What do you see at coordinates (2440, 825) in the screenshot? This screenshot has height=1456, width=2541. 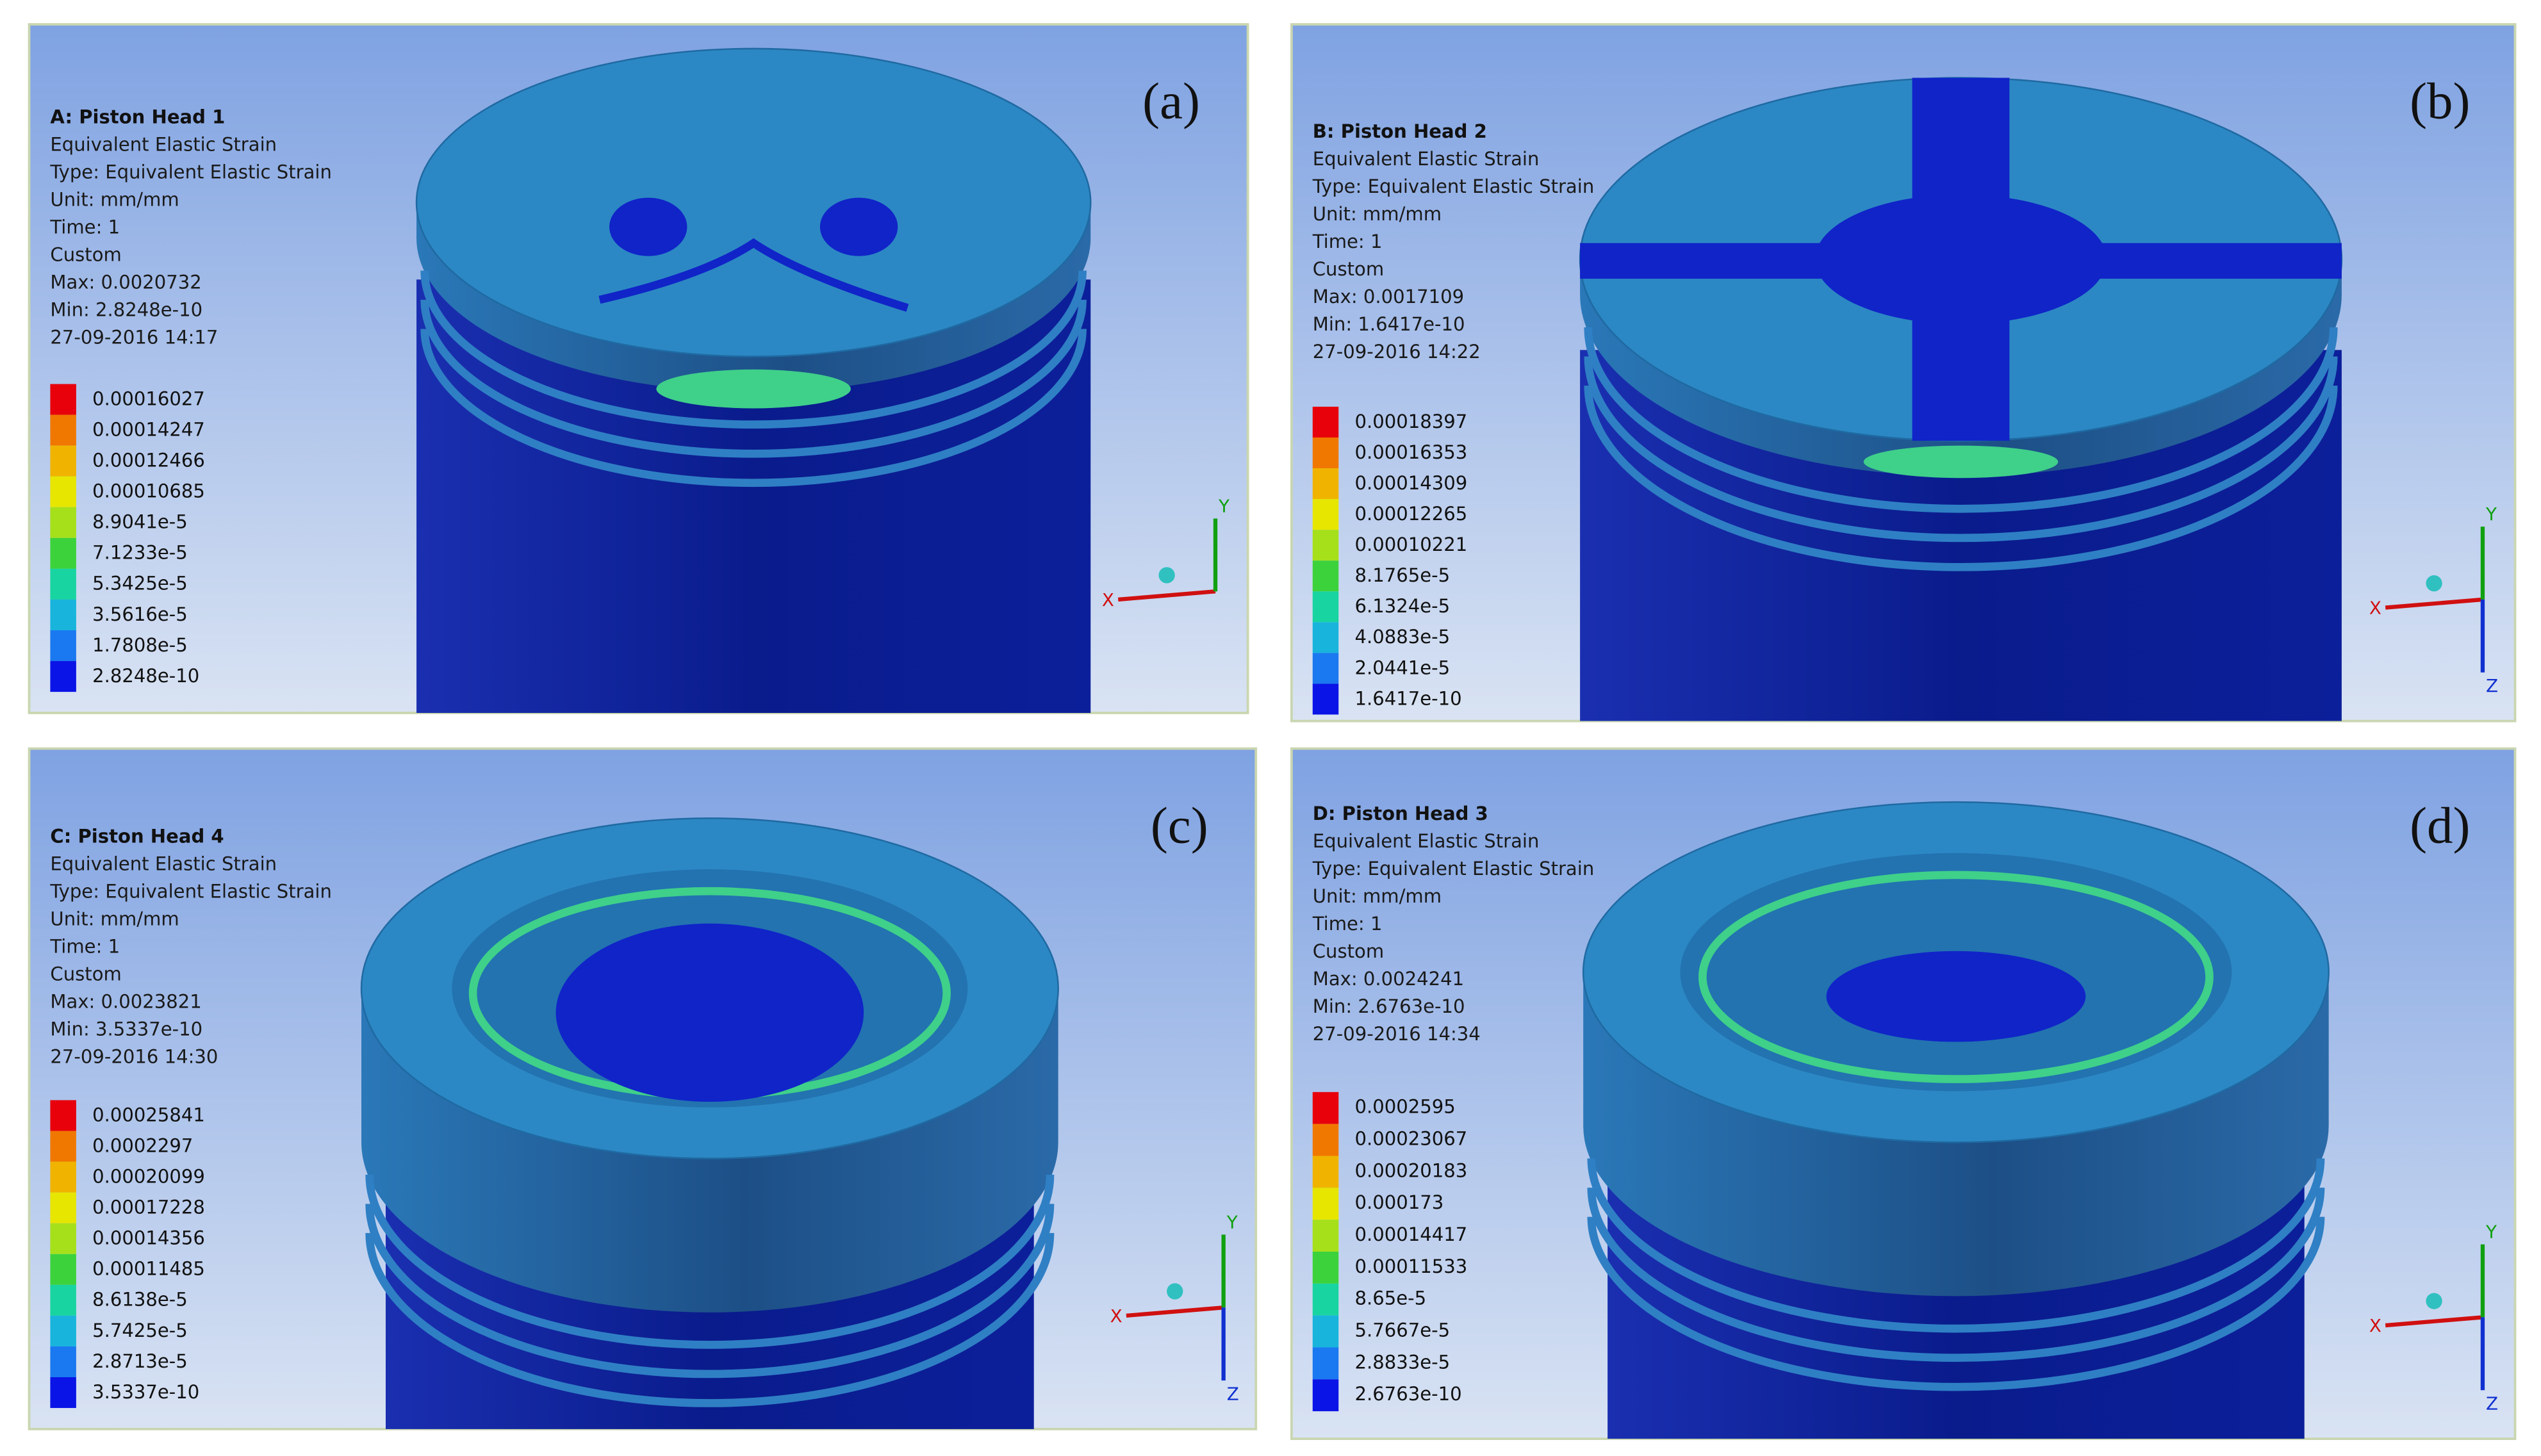 I see `panel-label: (d)` at bounding box center [2440, 825].